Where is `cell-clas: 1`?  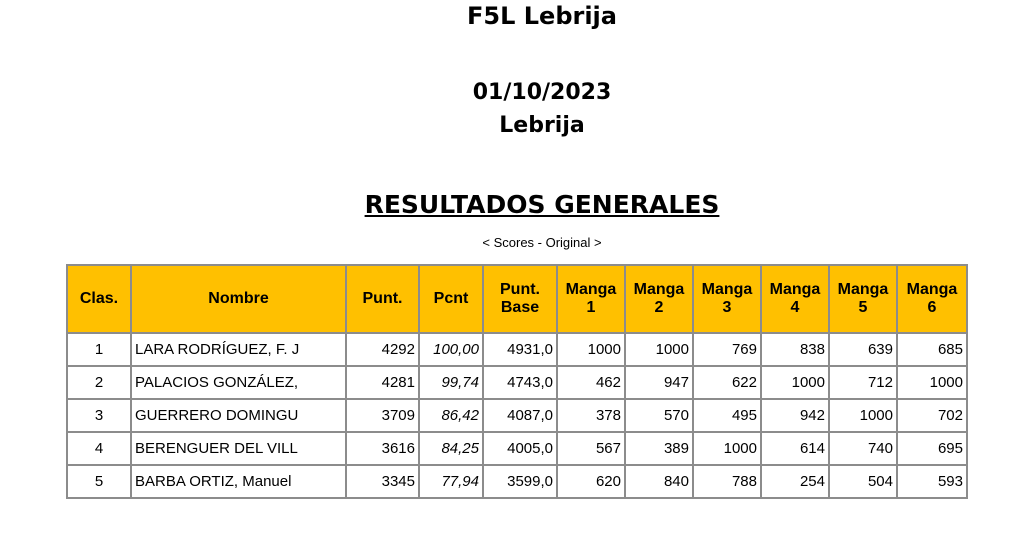 cell-clas: 1 is located at coordinates (99, 349).